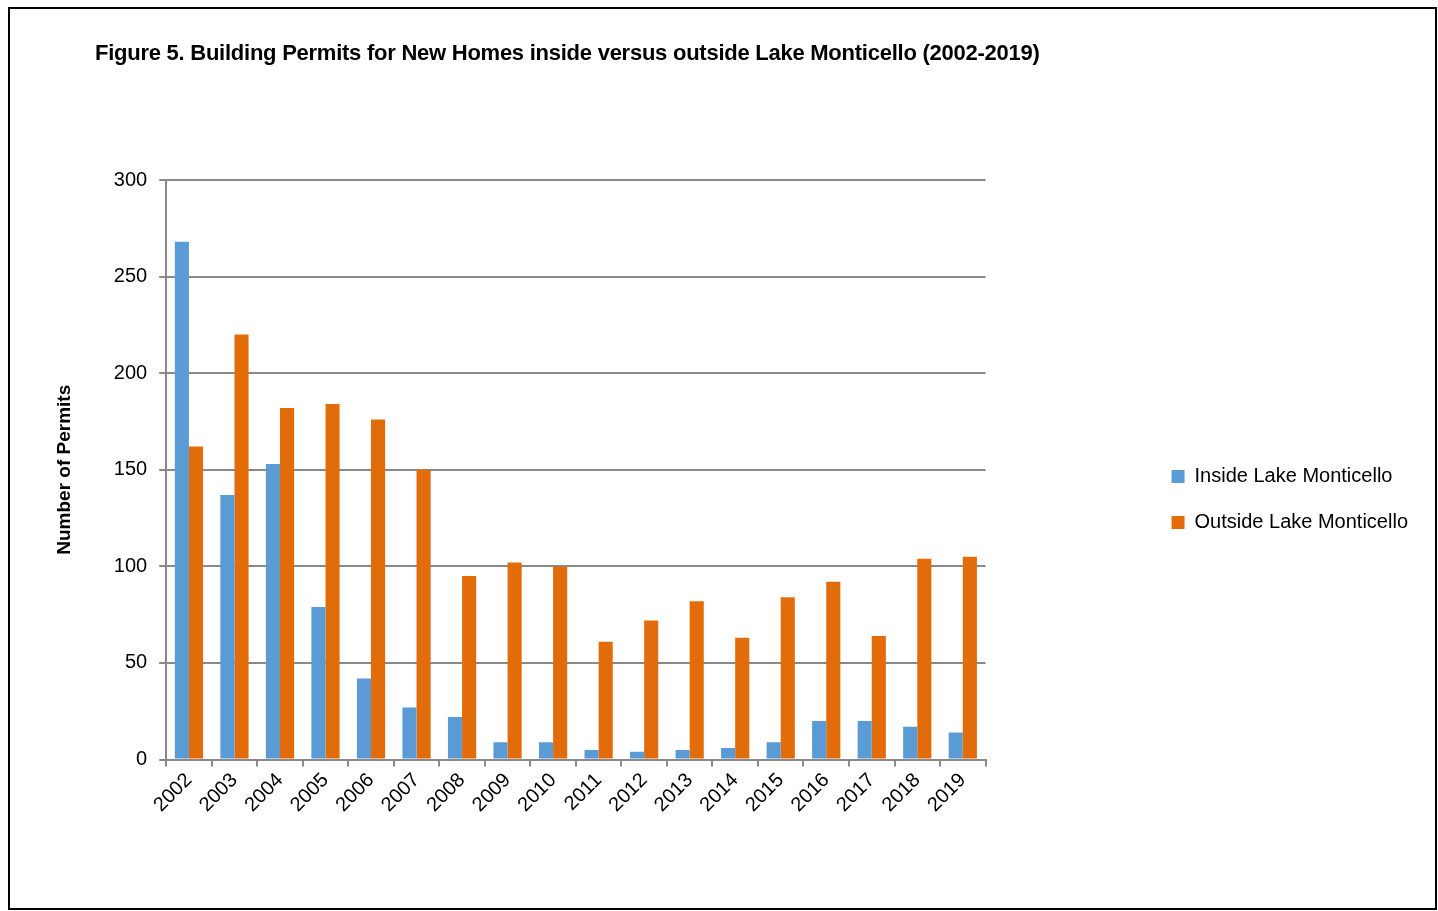 The height and width of the screenshot is (911, 1438). Describe the element at coordinates (130, 178) in the screenshot. I see `y-tick-label: 300` at that location.